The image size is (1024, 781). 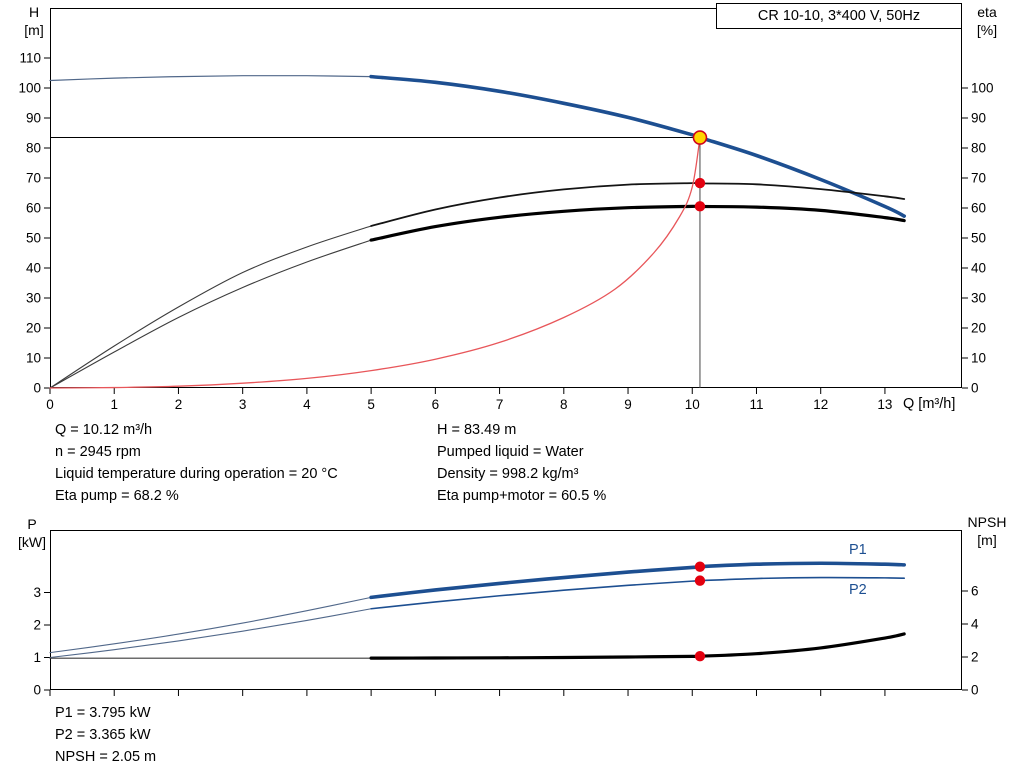 What do you see at coordinates (477, 430) in the screenshot?
I see `duty-head-text: H = 83.49 m` at bounding box center [477, 430].